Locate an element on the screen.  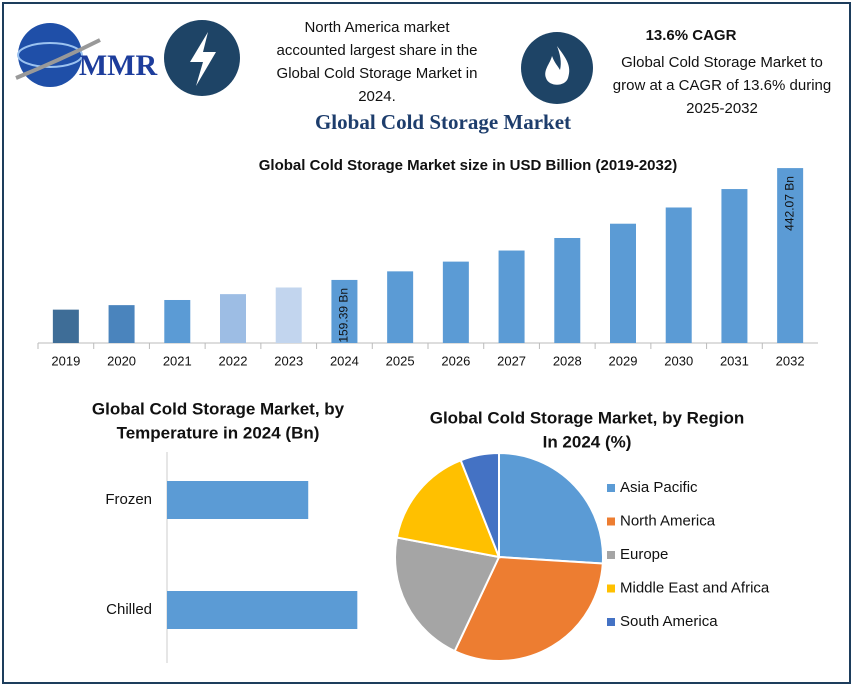
flame-icon is located at coordinates (557, 68).